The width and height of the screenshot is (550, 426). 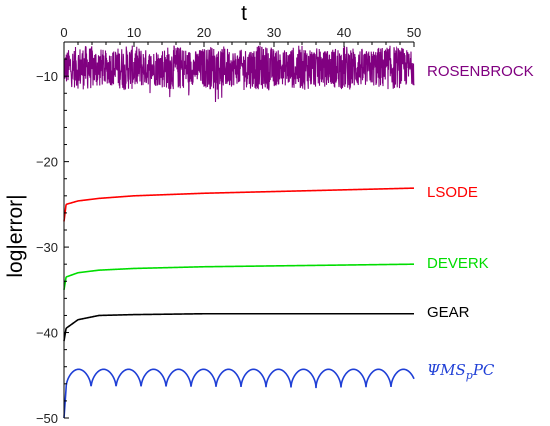 I want to click on y-tick-label: −40, so click(x=47, y=333).